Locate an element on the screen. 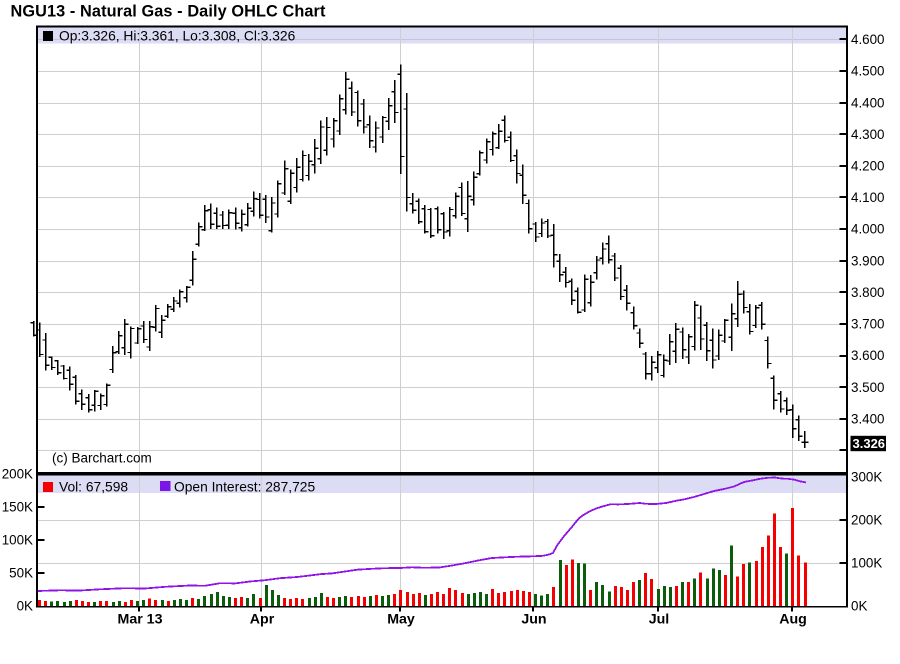 The width and height of the screenshot is (900, 664). svg-text: 4.600 is located at coordinates (868, 39).